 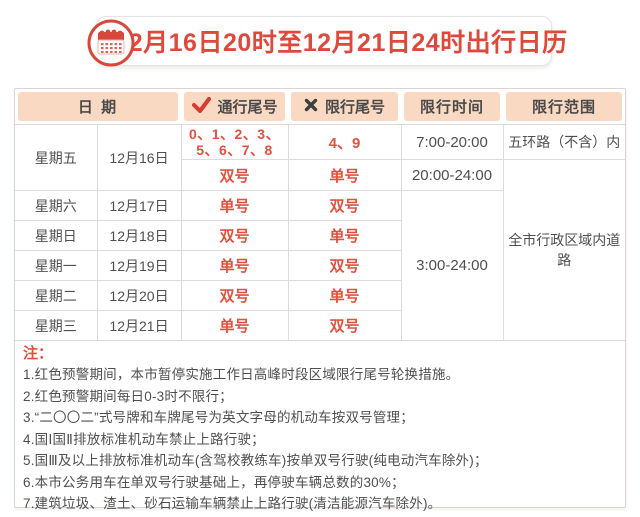 I want to click on note-item-4: 4.国Ⅰ国Ⅱ排放标准机动车禁止上路行驶；, so click(x=144, y=439).